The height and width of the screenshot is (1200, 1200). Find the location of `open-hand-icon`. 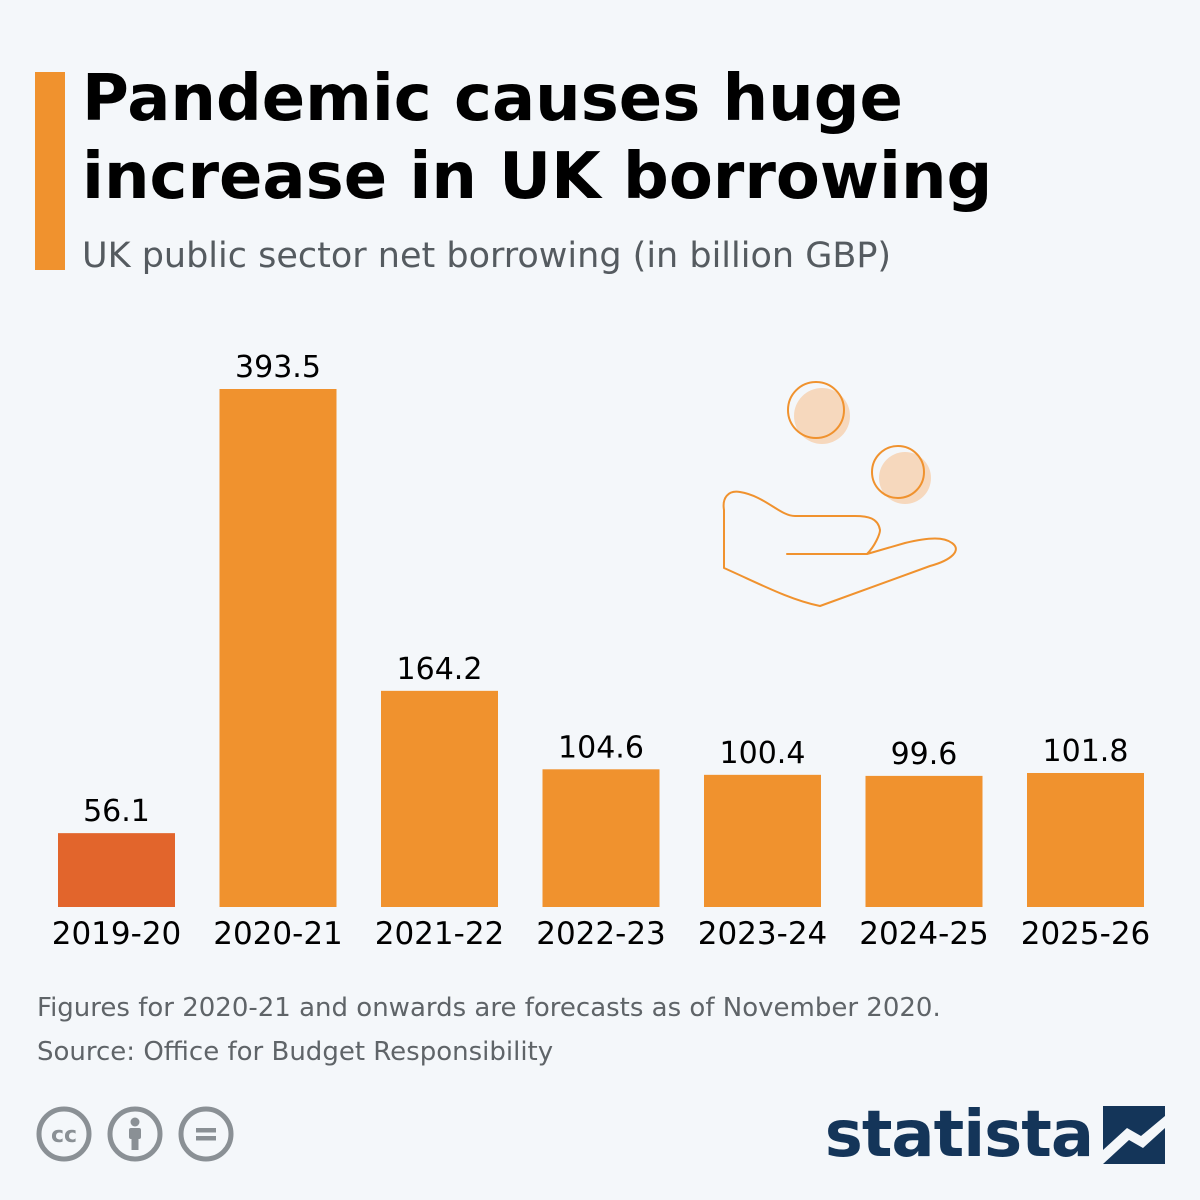

open-hand-icon is located at coordinates (839, 548).